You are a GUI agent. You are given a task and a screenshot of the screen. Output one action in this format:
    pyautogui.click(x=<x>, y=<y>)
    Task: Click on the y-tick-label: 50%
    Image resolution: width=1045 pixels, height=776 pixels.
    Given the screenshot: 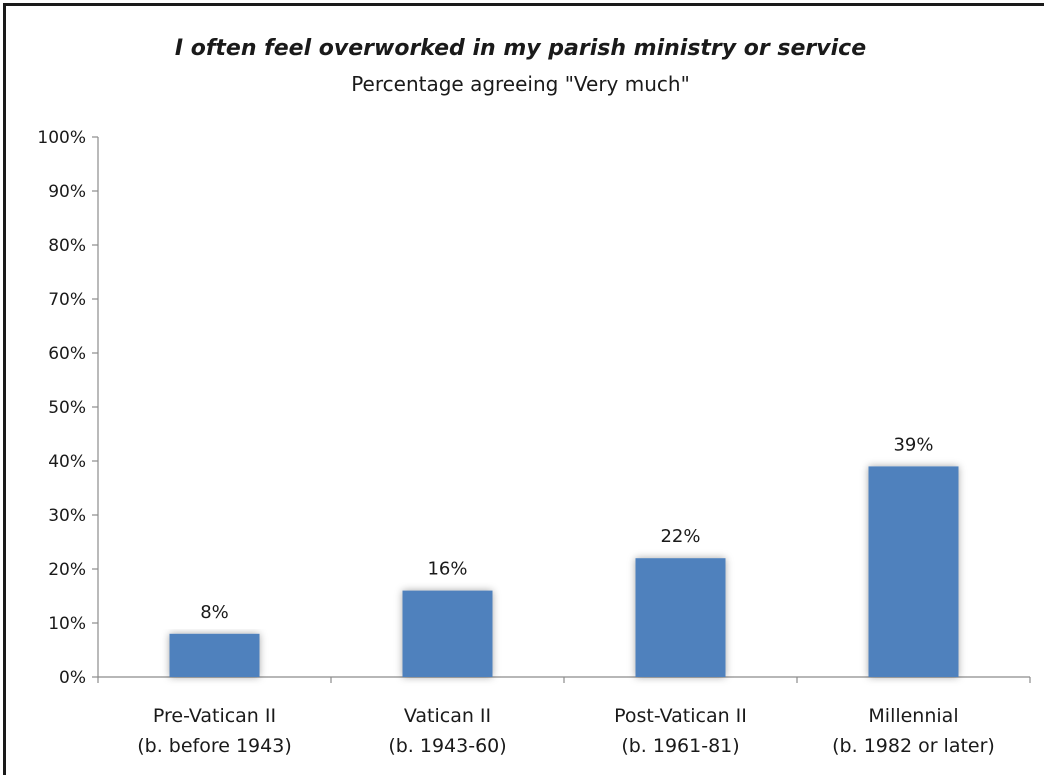 What is the action you would take?
    pyautogui.click(x=67, y=408)
    